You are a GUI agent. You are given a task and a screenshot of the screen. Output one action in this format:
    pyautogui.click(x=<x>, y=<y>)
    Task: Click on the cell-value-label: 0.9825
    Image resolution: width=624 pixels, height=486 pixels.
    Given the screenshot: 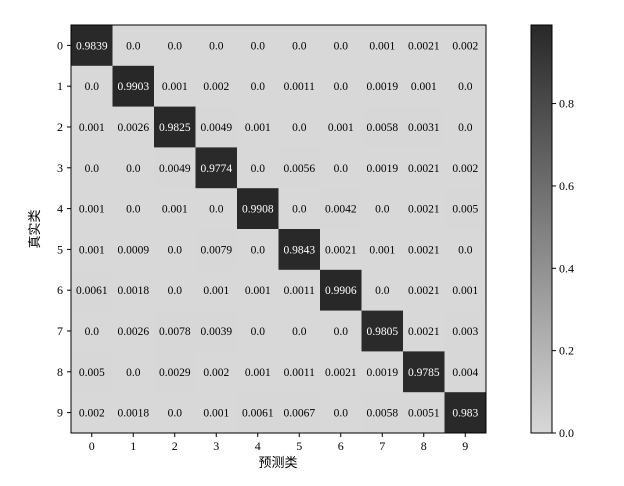 What is the action you would take?
    pyautogui.click(x=175, y=128)
    